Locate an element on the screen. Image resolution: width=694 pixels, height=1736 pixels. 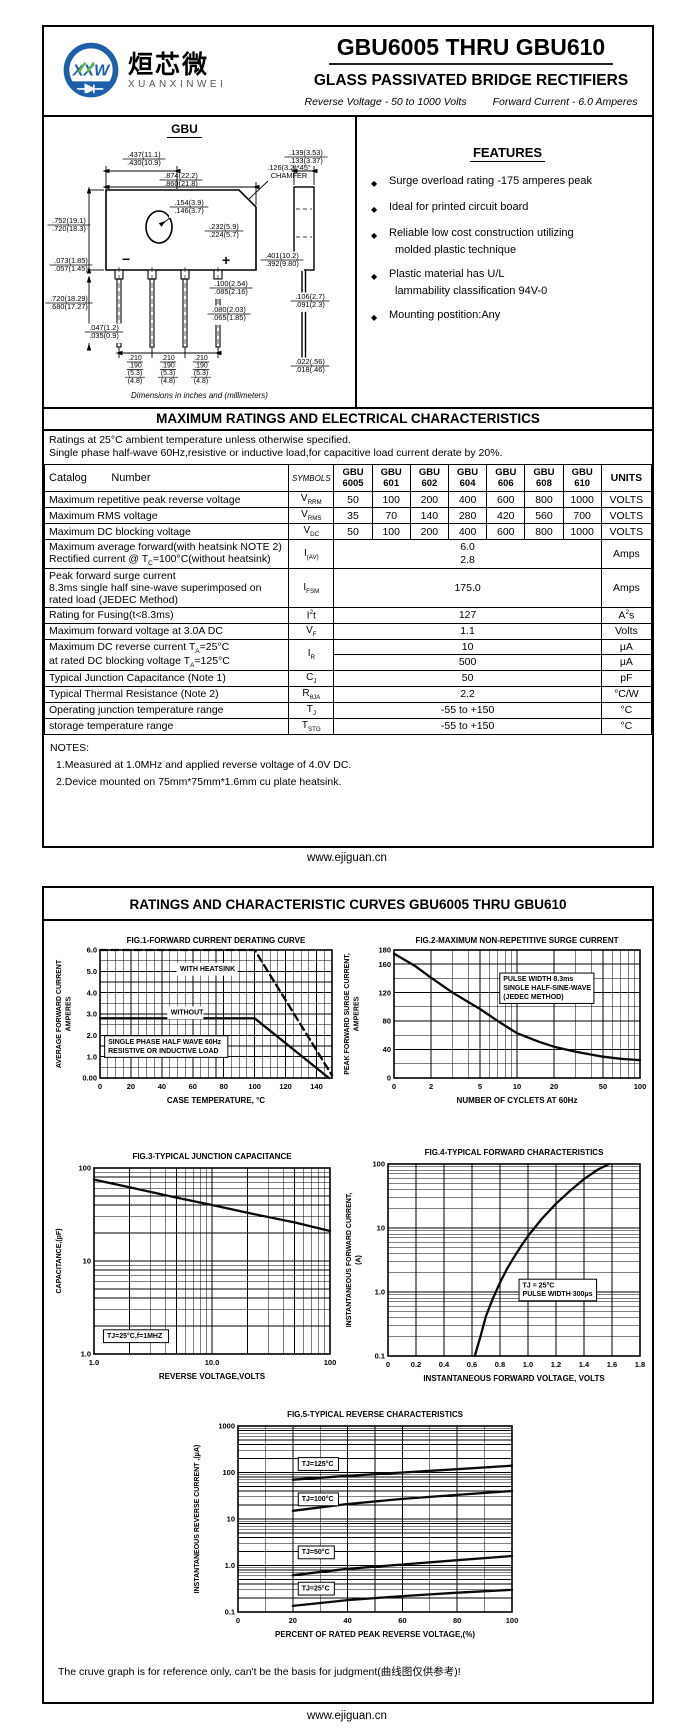
x-tick-label: 60 is located at coordinates (402, 1620).